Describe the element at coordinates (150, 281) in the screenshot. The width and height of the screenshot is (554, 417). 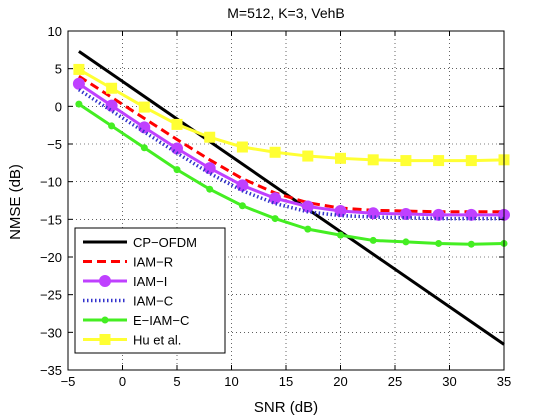
I see `legend-label: IAM−I` at that location.